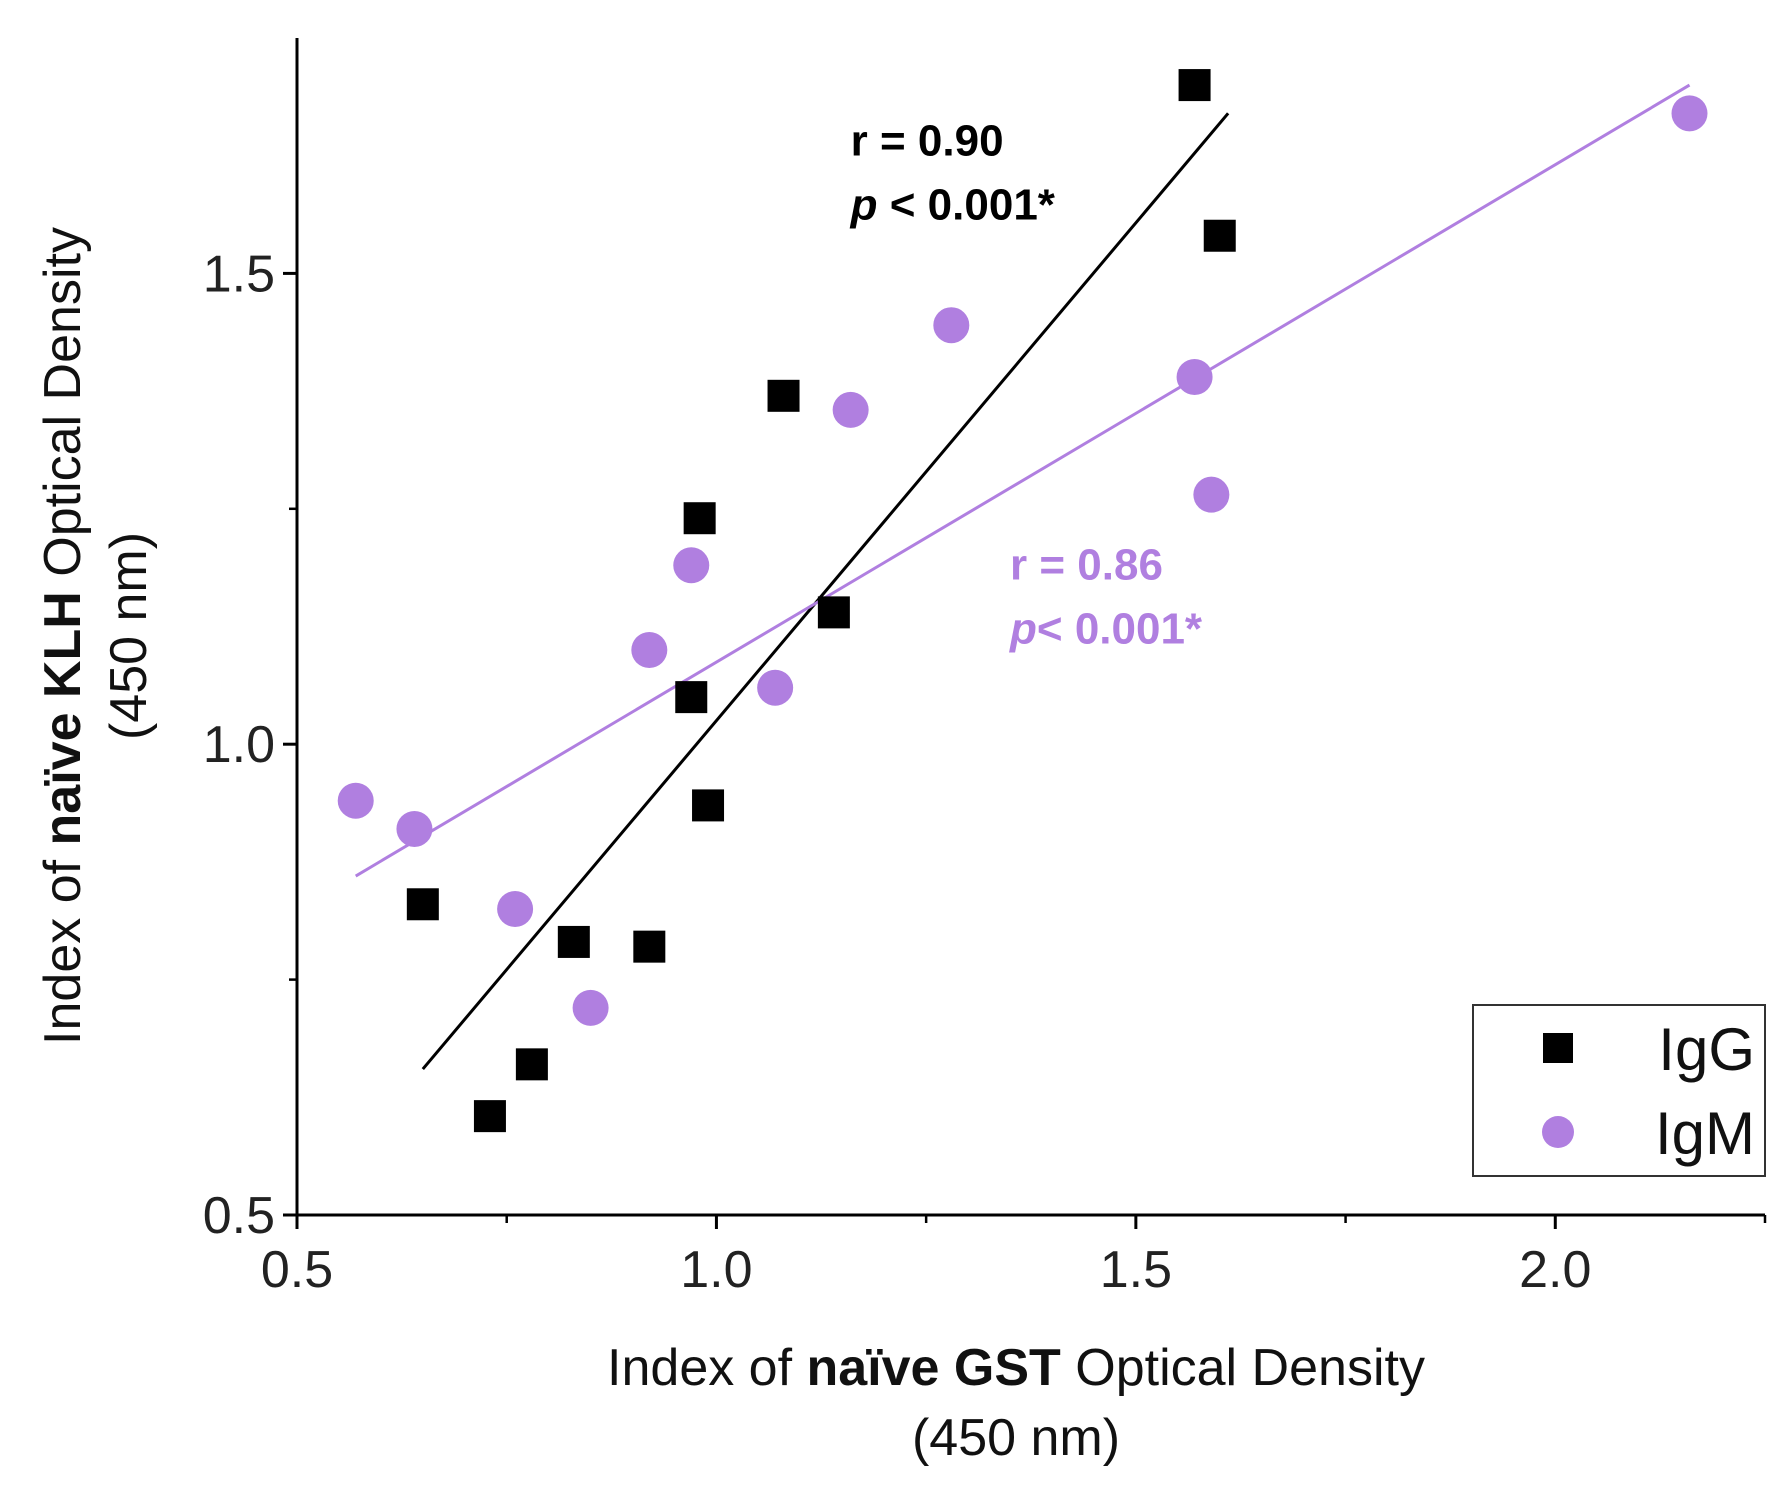  I want to click on y-tick-label: 1.0, so click(239, 745).